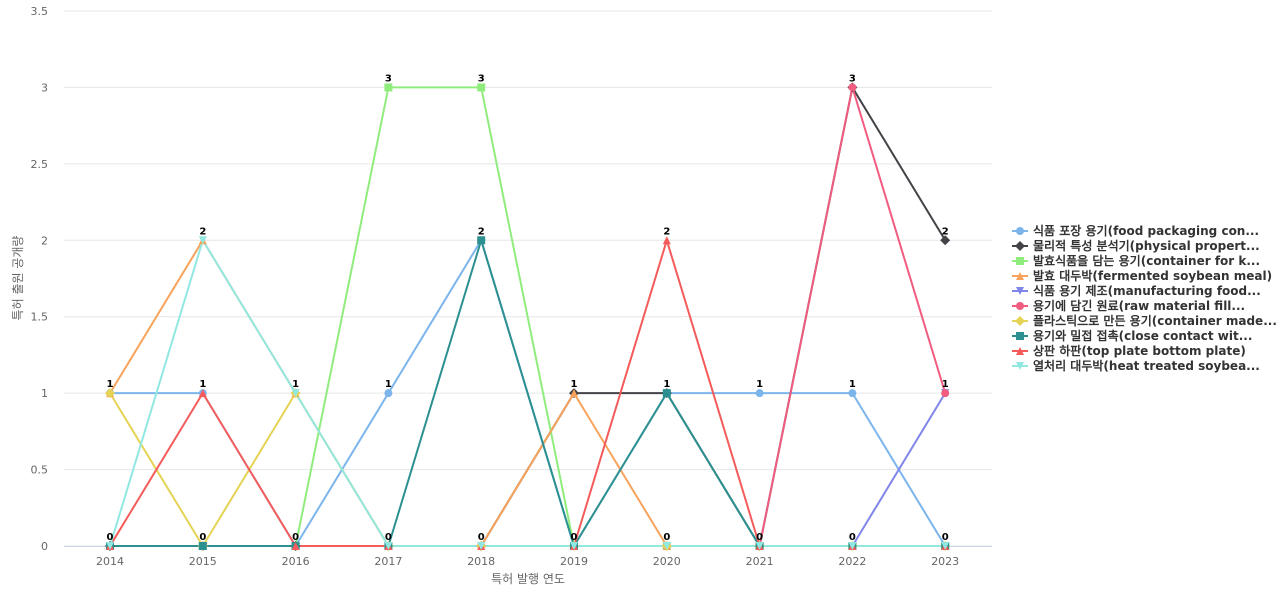 This screenshot has height=600, width=1280. I want to click on x-axis: 2014 2015 2016 2017 2018 2019 2020 2021 2022 2023, so click(528, 557).